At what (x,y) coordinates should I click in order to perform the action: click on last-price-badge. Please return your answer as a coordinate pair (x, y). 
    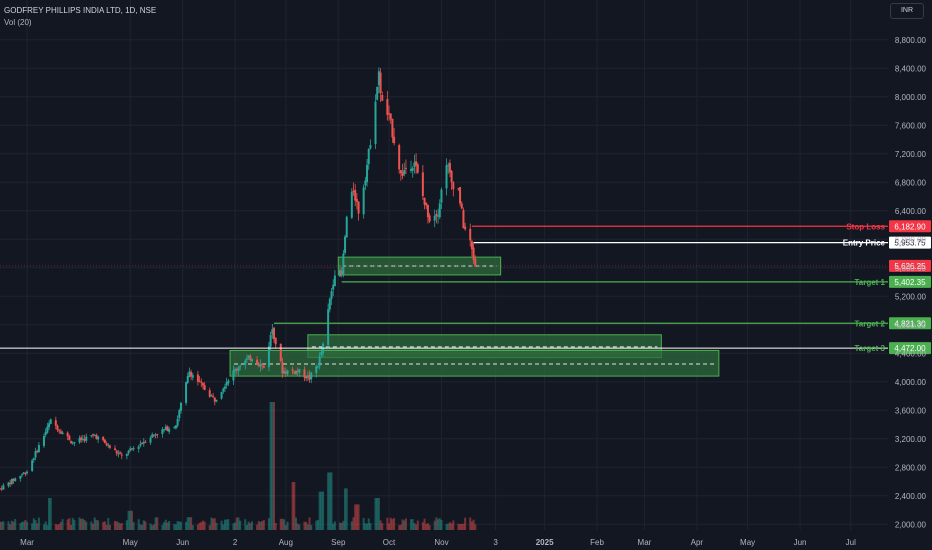
    Looking at the image, I should click on (910, 265).